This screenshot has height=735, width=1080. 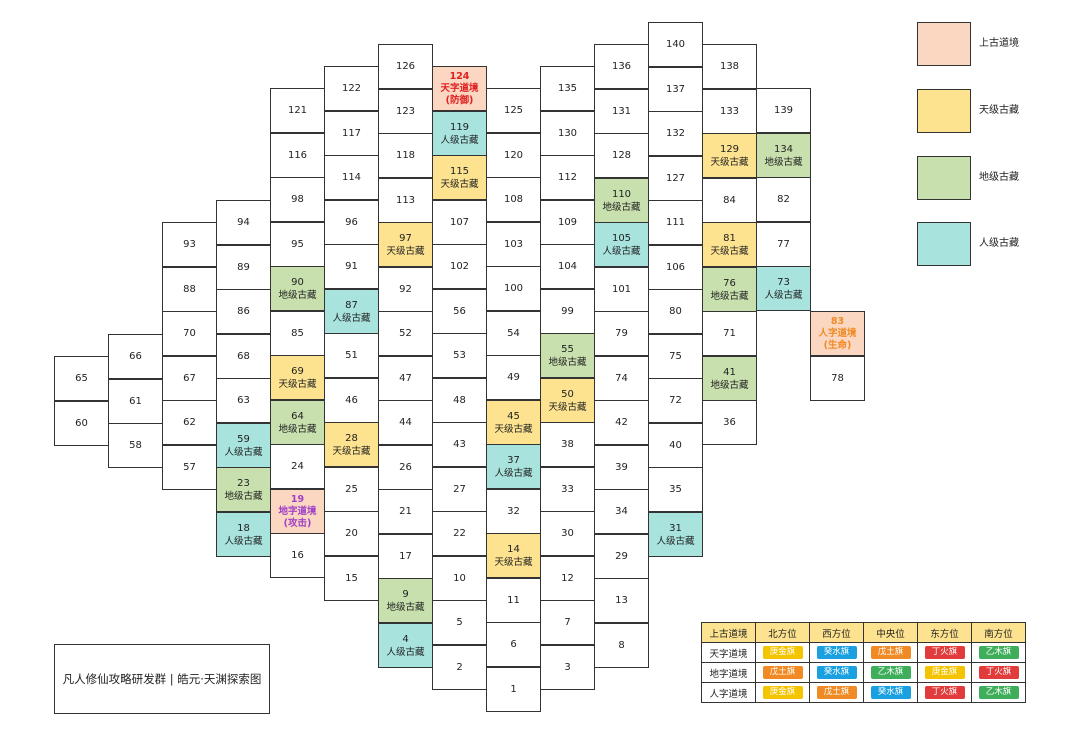 What do you see at coordinates (243, 222) in the screenshot?
I see `map-cell-94: 94` at bounding box center [243, 222].